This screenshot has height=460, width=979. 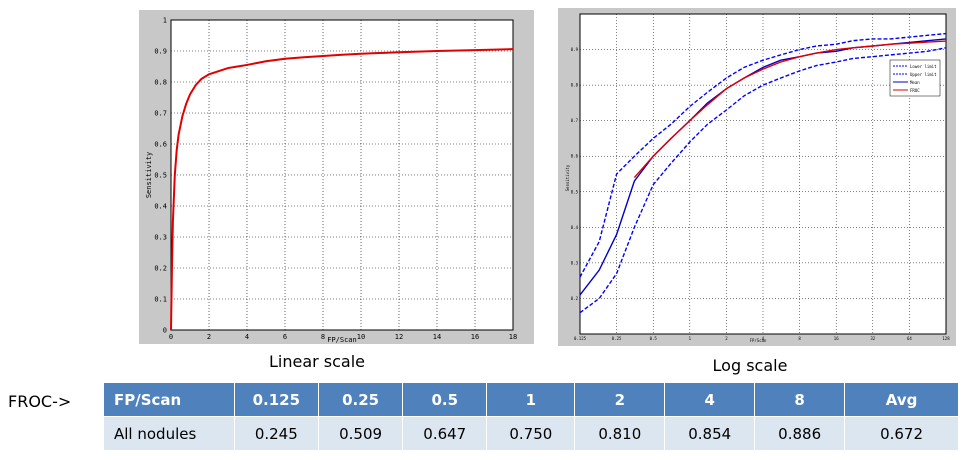 What do you see at coordinates (399, 337) in the screenshot?
I see `linear-x-tick-label: 12` at bounding box center [399, 337].